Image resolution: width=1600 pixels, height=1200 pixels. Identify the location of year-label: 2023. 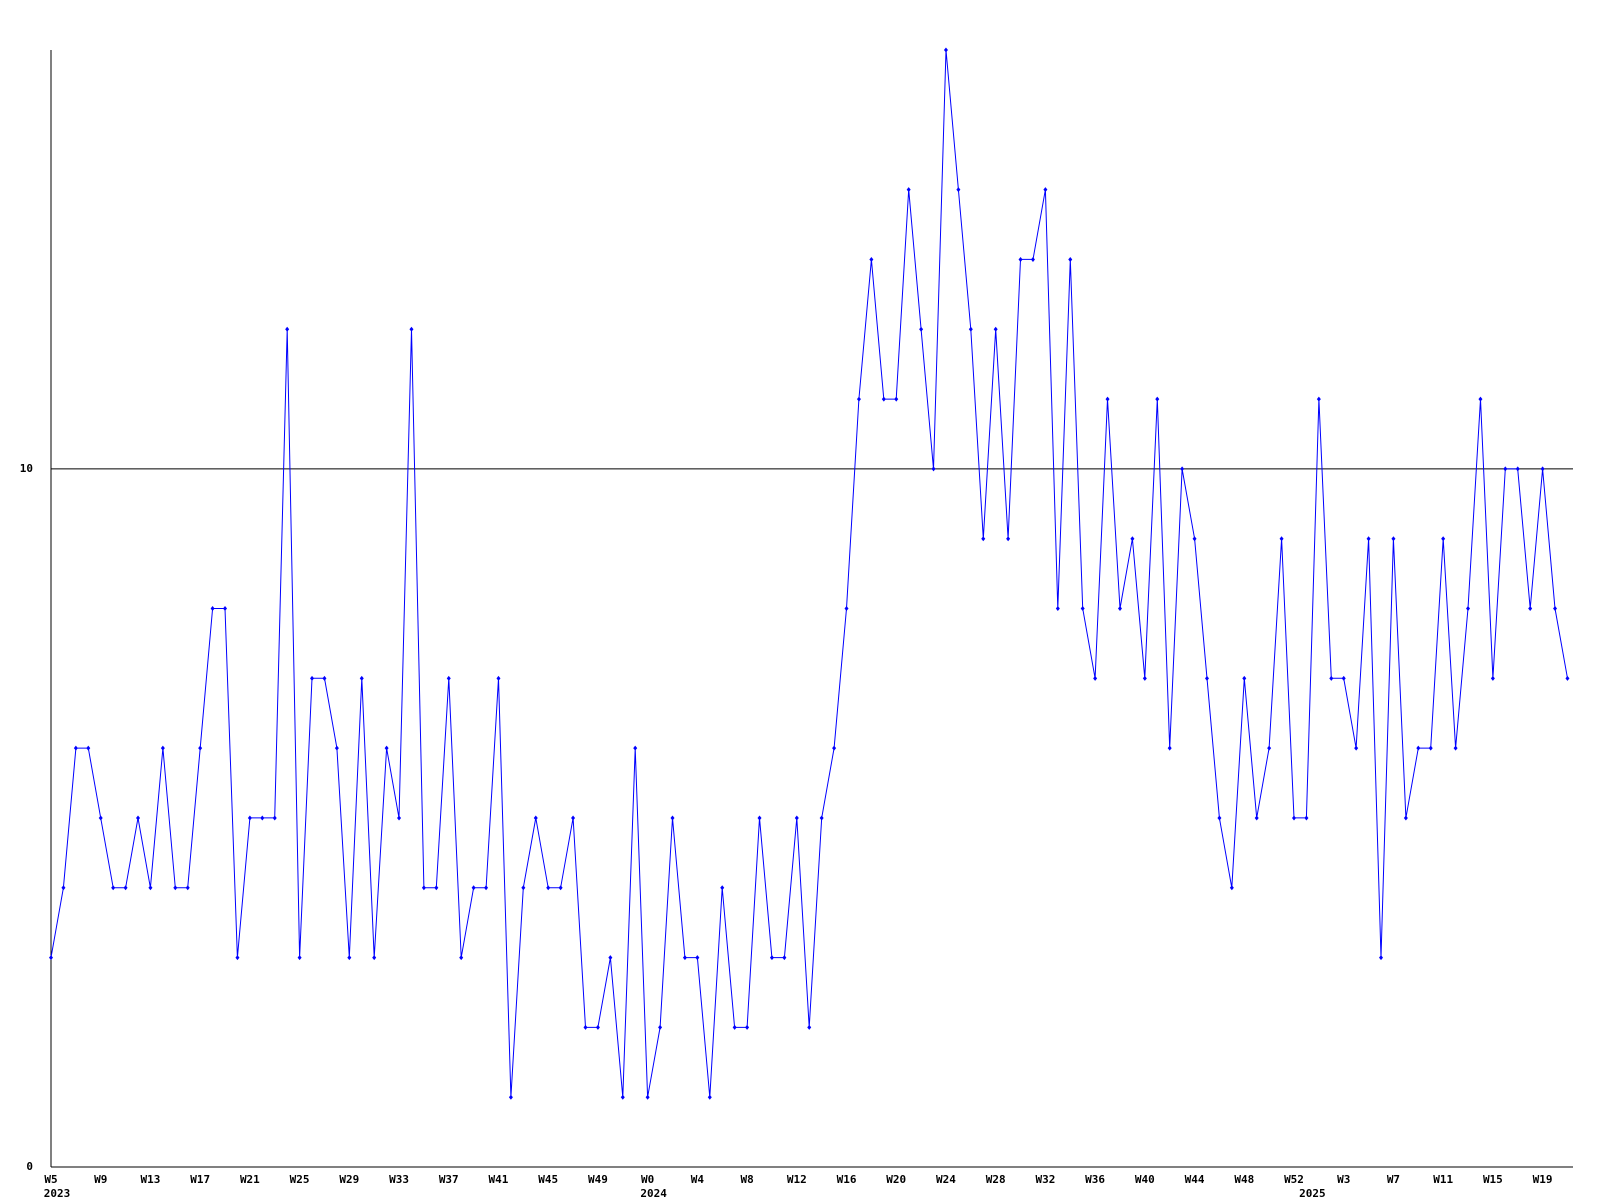
(57, 1193).